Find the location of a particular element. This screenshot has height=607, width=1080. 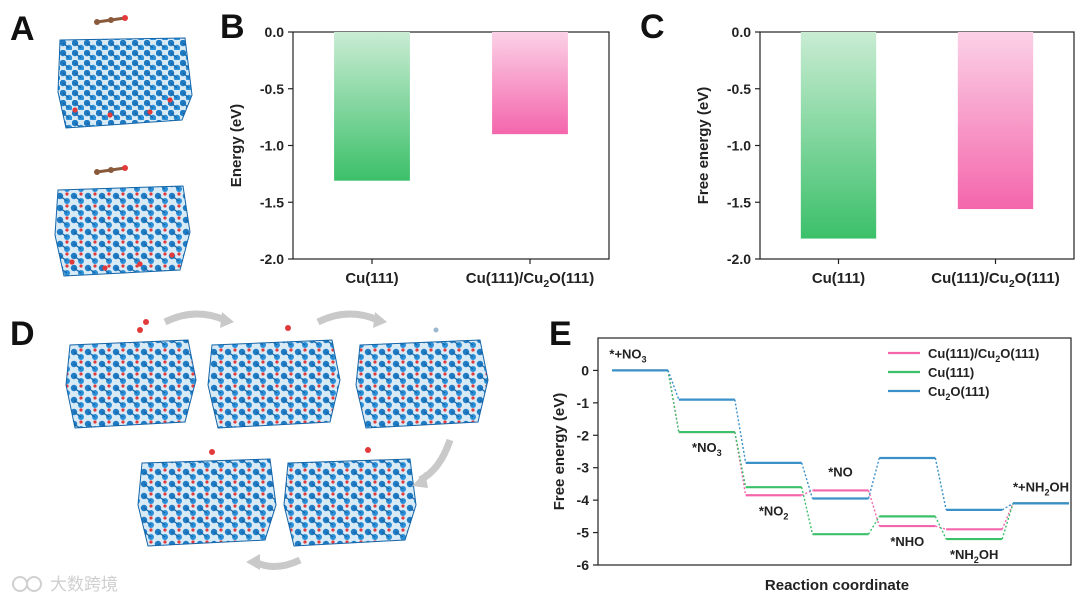

chartB-ytick-label: 0.0 is located at coordinates (275, 32).